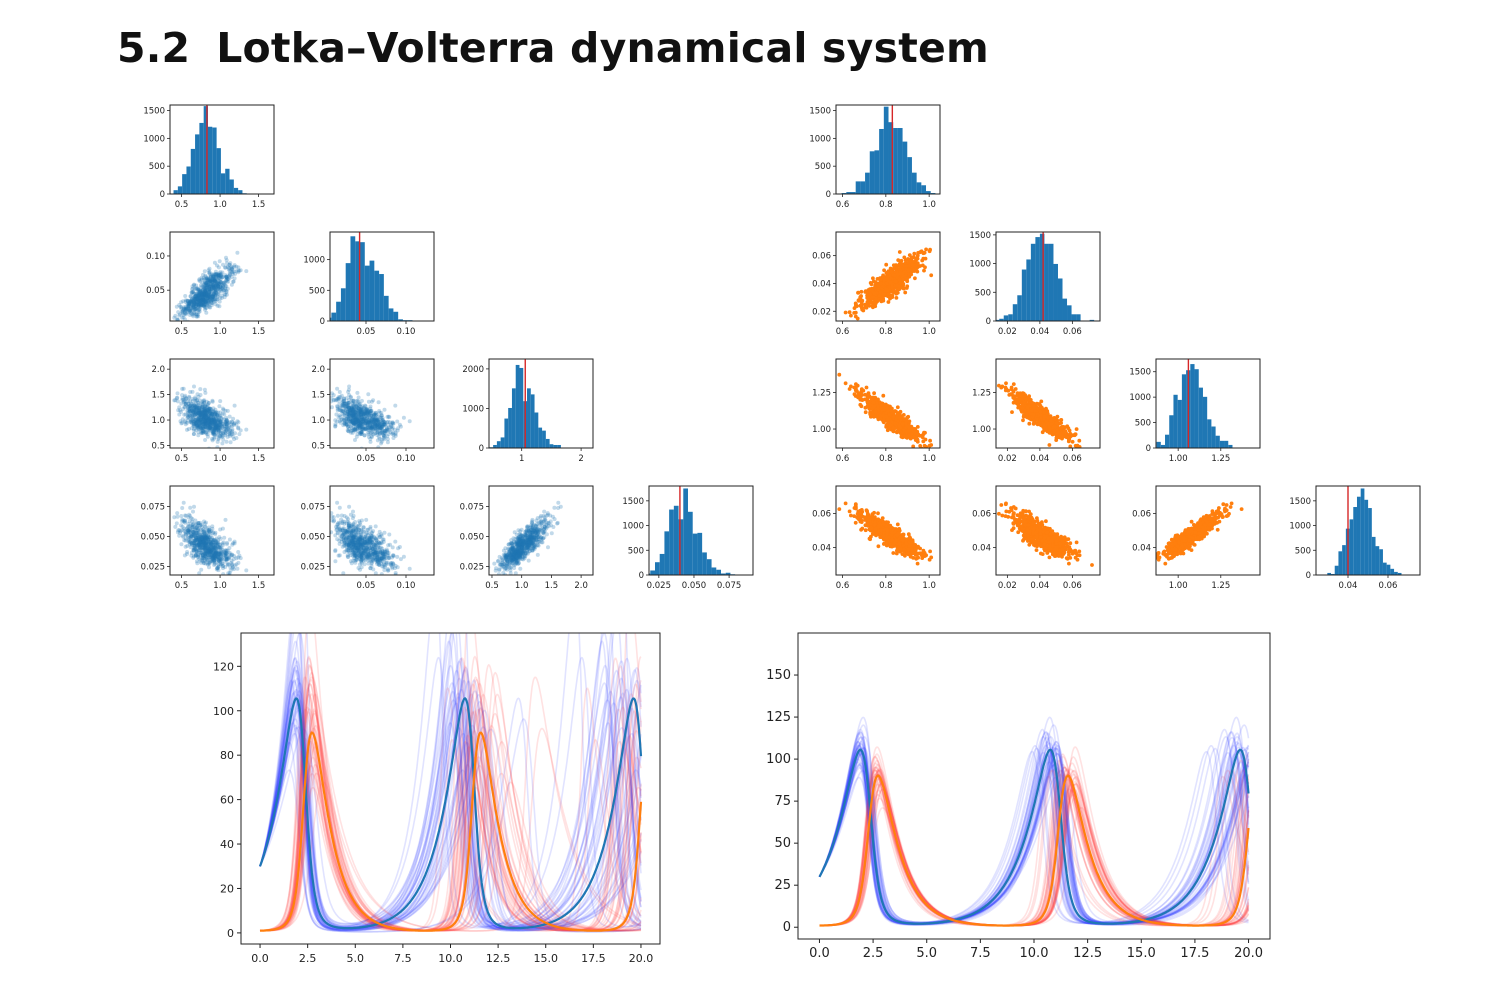  I want to click on x-tick-label: 0.5, so click(182, 459).